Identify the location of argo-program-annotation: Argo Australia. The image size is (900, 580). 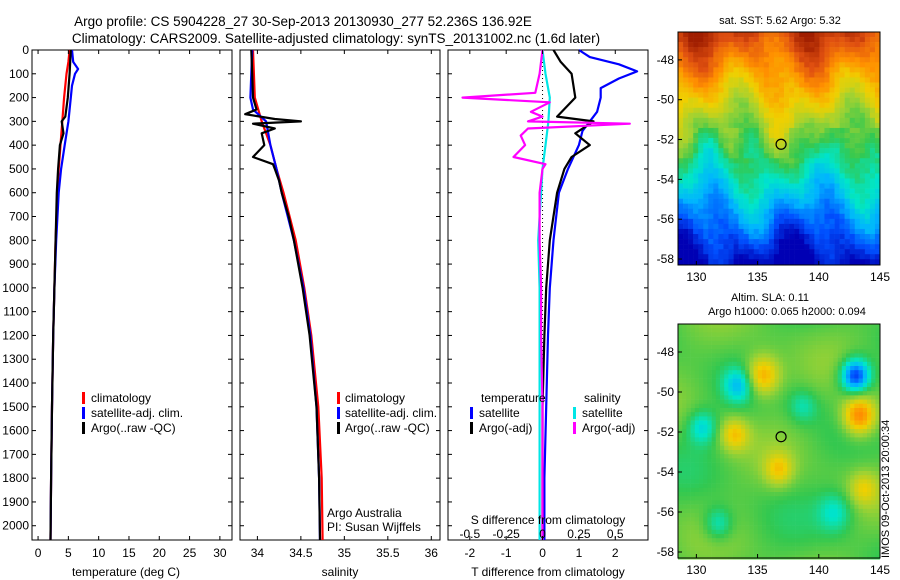
(364, 513).